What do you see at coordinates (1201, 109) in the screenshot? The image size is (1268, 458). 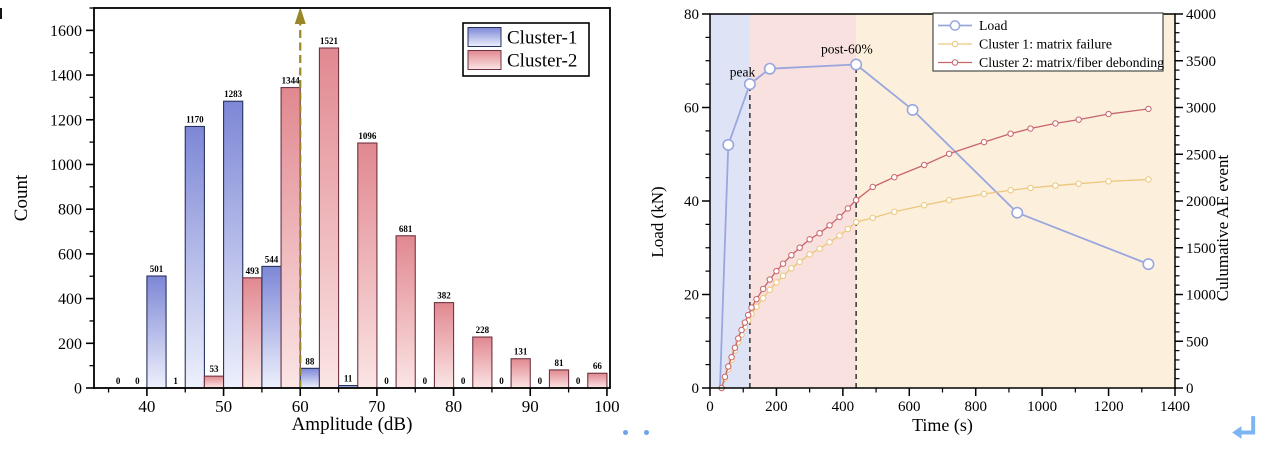 I see `svg-text: 3000` at bounding box center [1201, 109].